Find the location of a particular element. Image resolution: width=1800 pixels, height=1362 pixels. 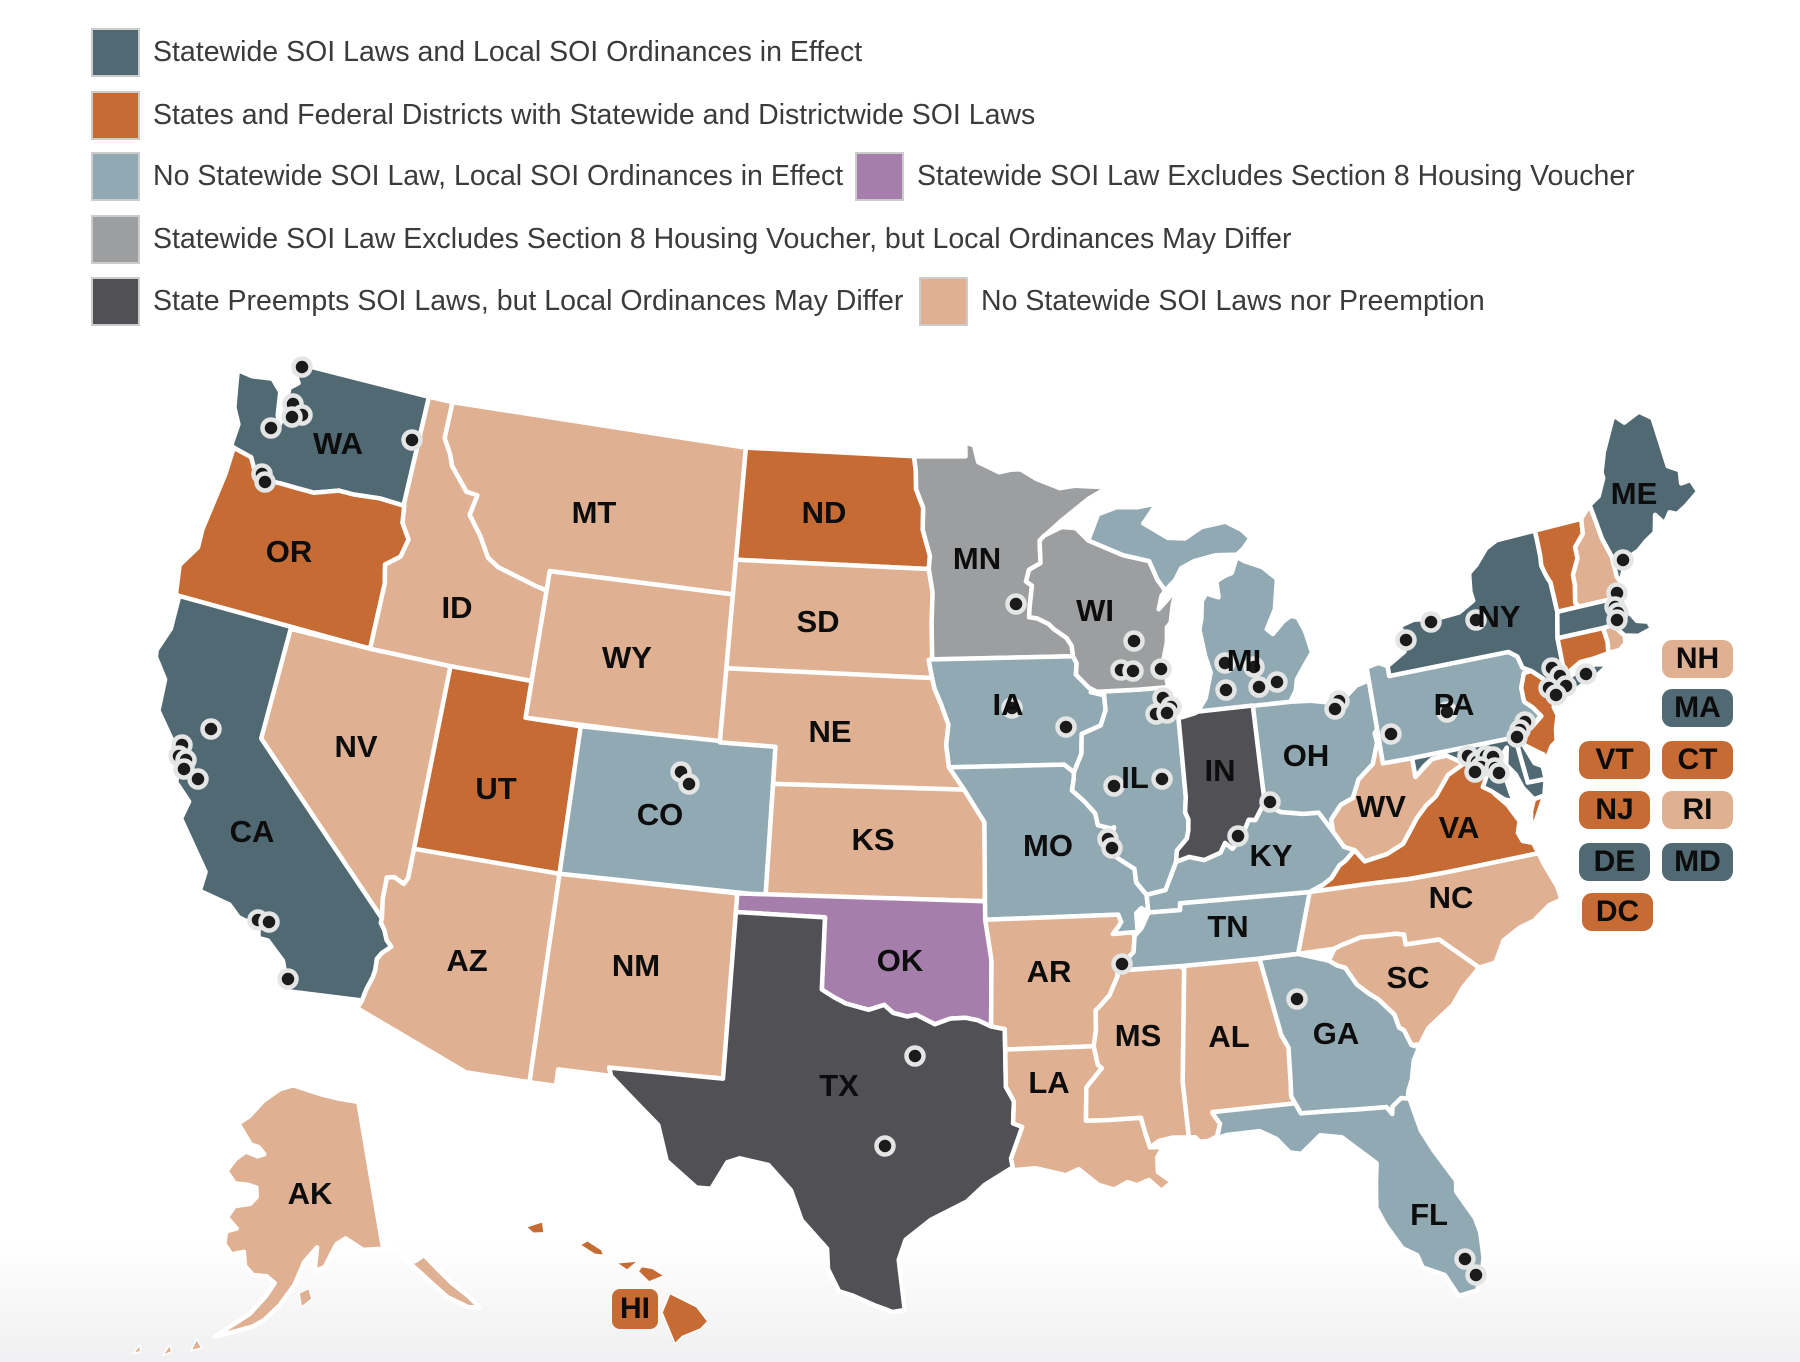

svg-text: VA is located at coordinates (1459, 827).